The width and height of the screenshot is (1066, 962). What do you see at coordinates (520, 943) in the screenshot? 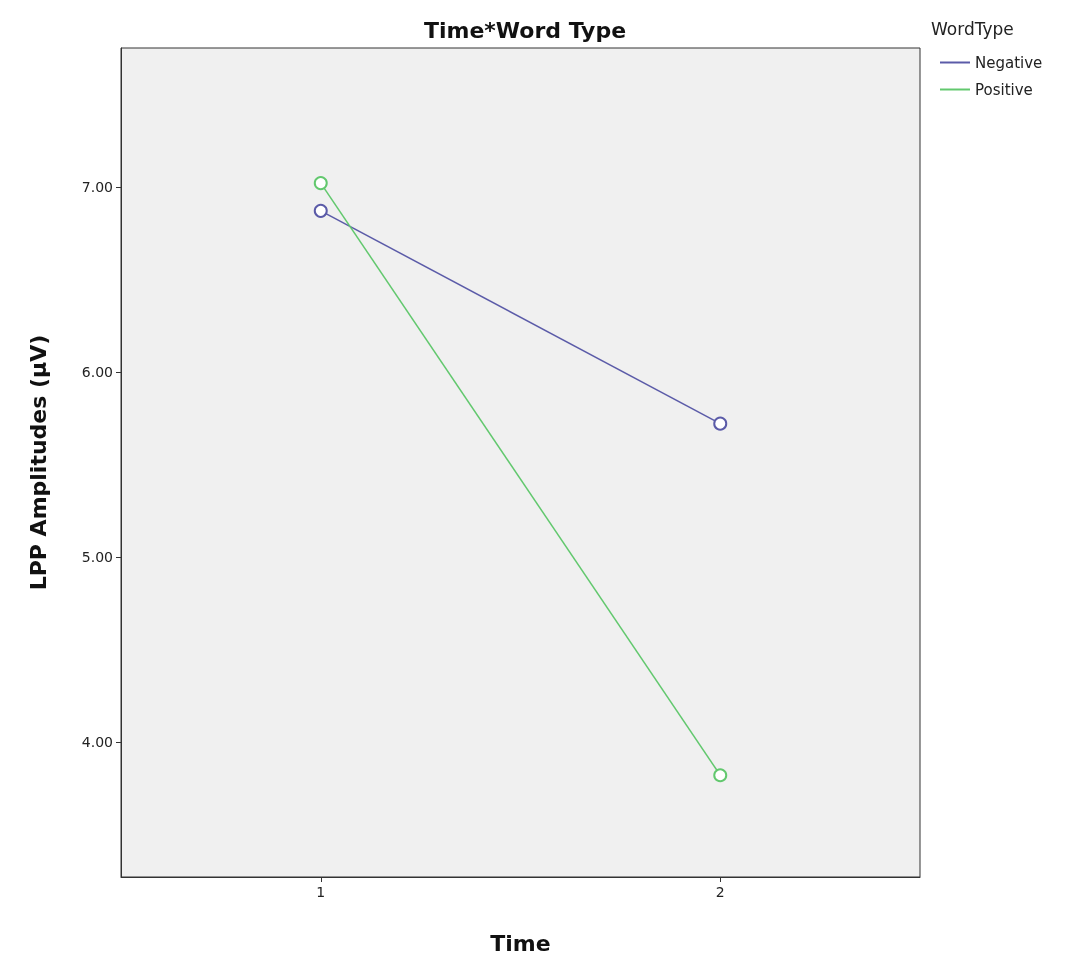
I see `x-axis-title: Time` at bounding box center [520, 943].